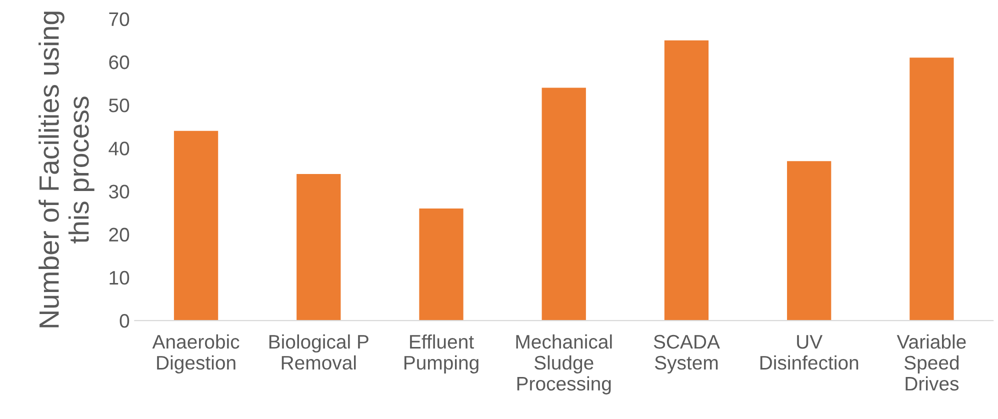 This screenshot has height=419, width=998. Describe the element at coordinates (687, 354) in the screenshot. I see `x-tick-label: SCADA System` at that location.